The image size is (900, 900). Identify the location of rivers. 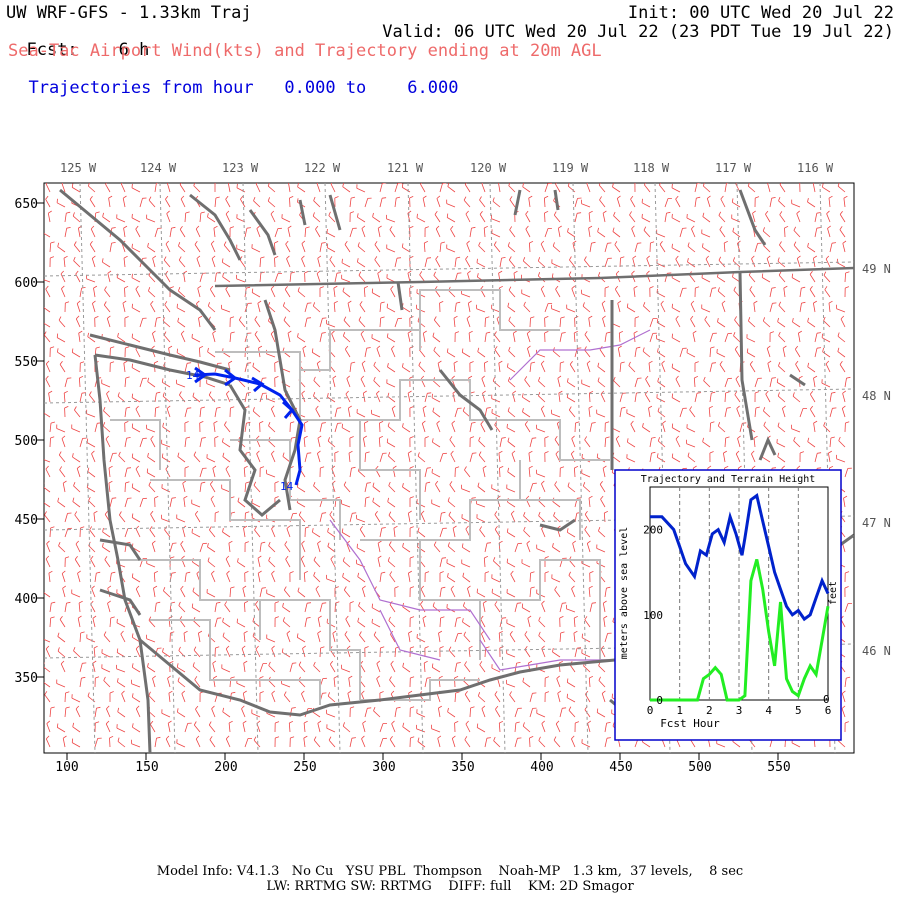
(490, 500).